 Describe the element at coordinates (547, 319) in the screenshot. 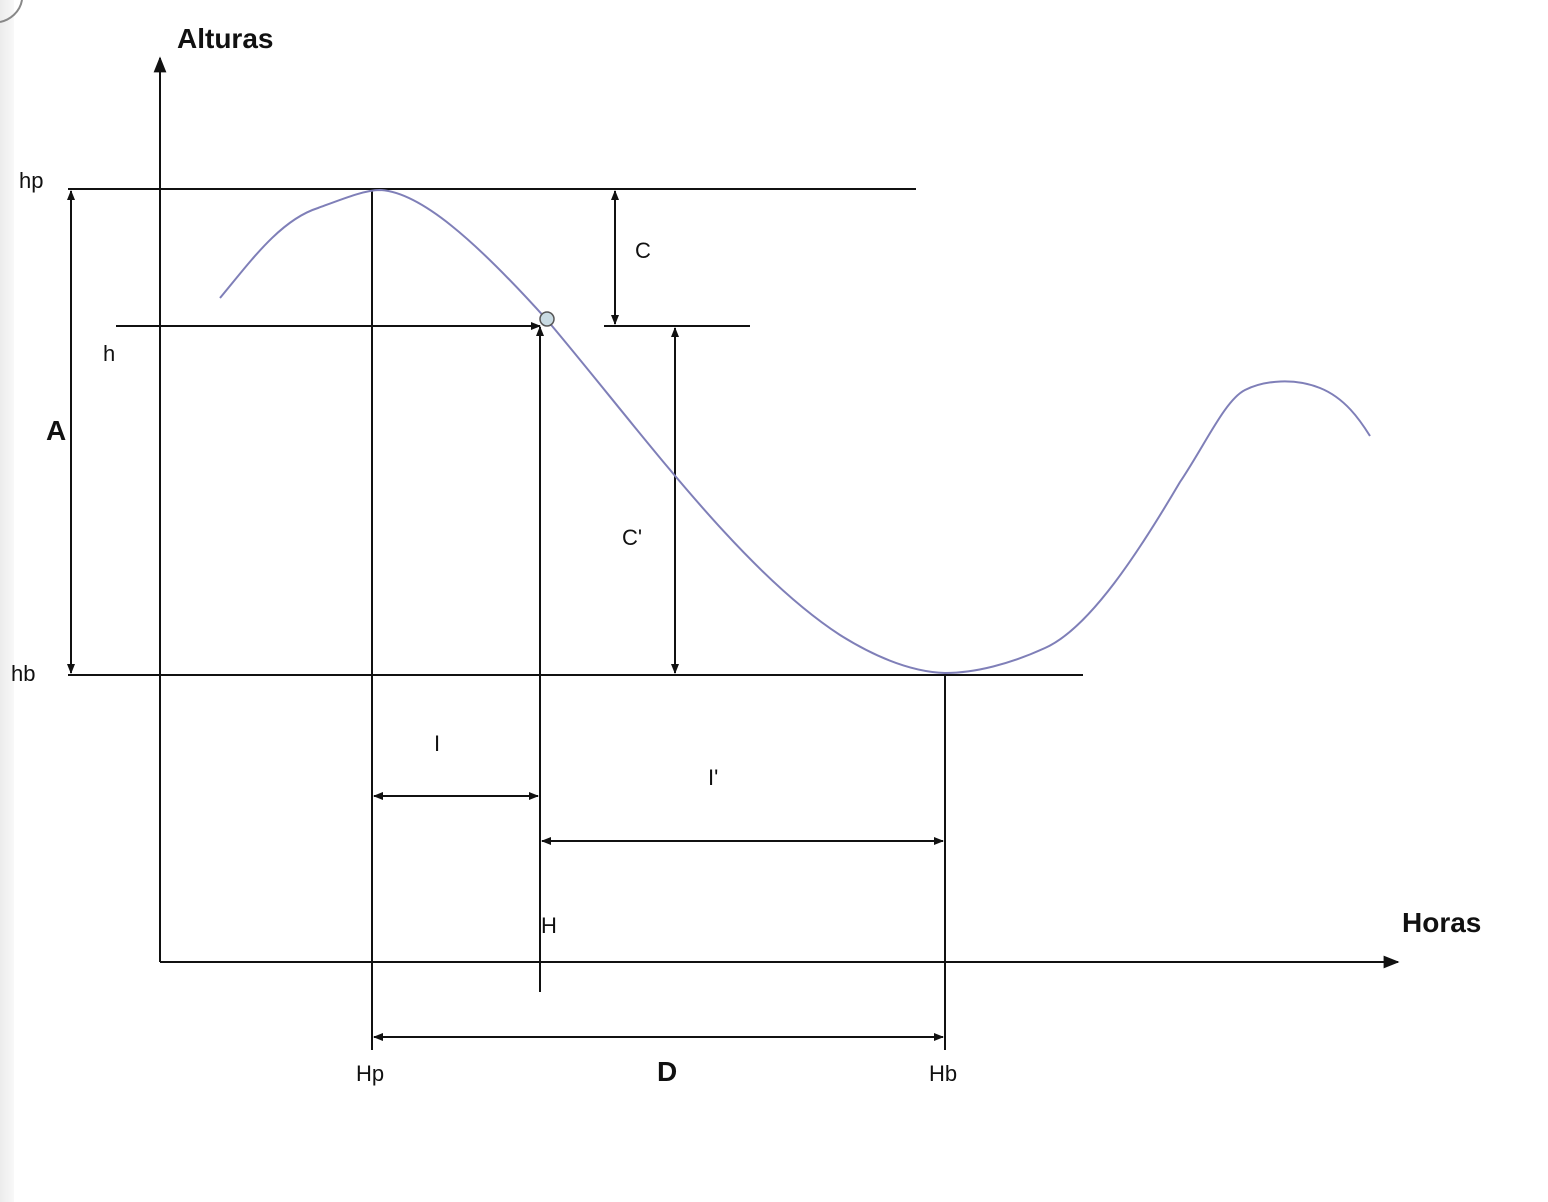

I see `current-height-point` at that location.